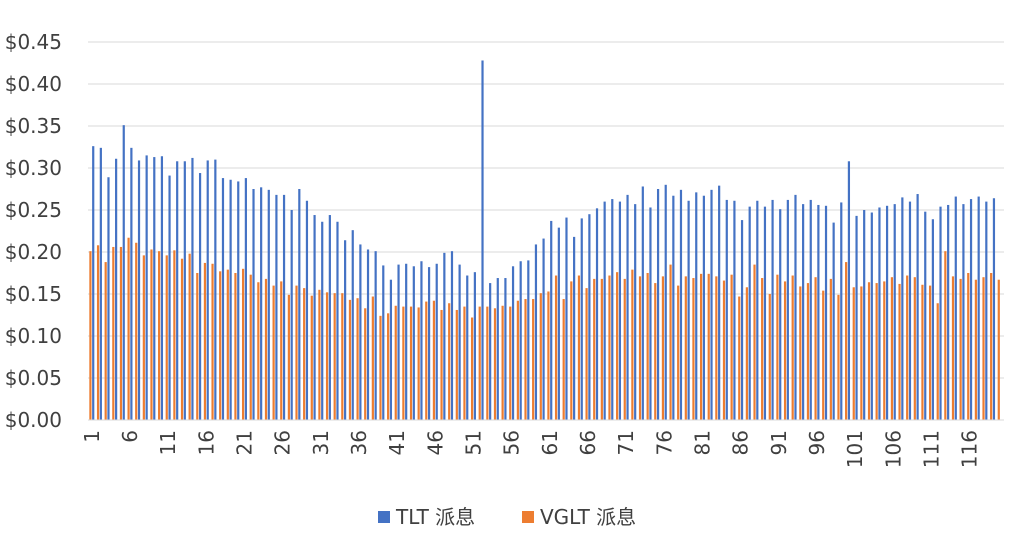 The height and width of the screenshot is (550, 1024). I want to click on legend-swatch-vglt, so click(528, 517).